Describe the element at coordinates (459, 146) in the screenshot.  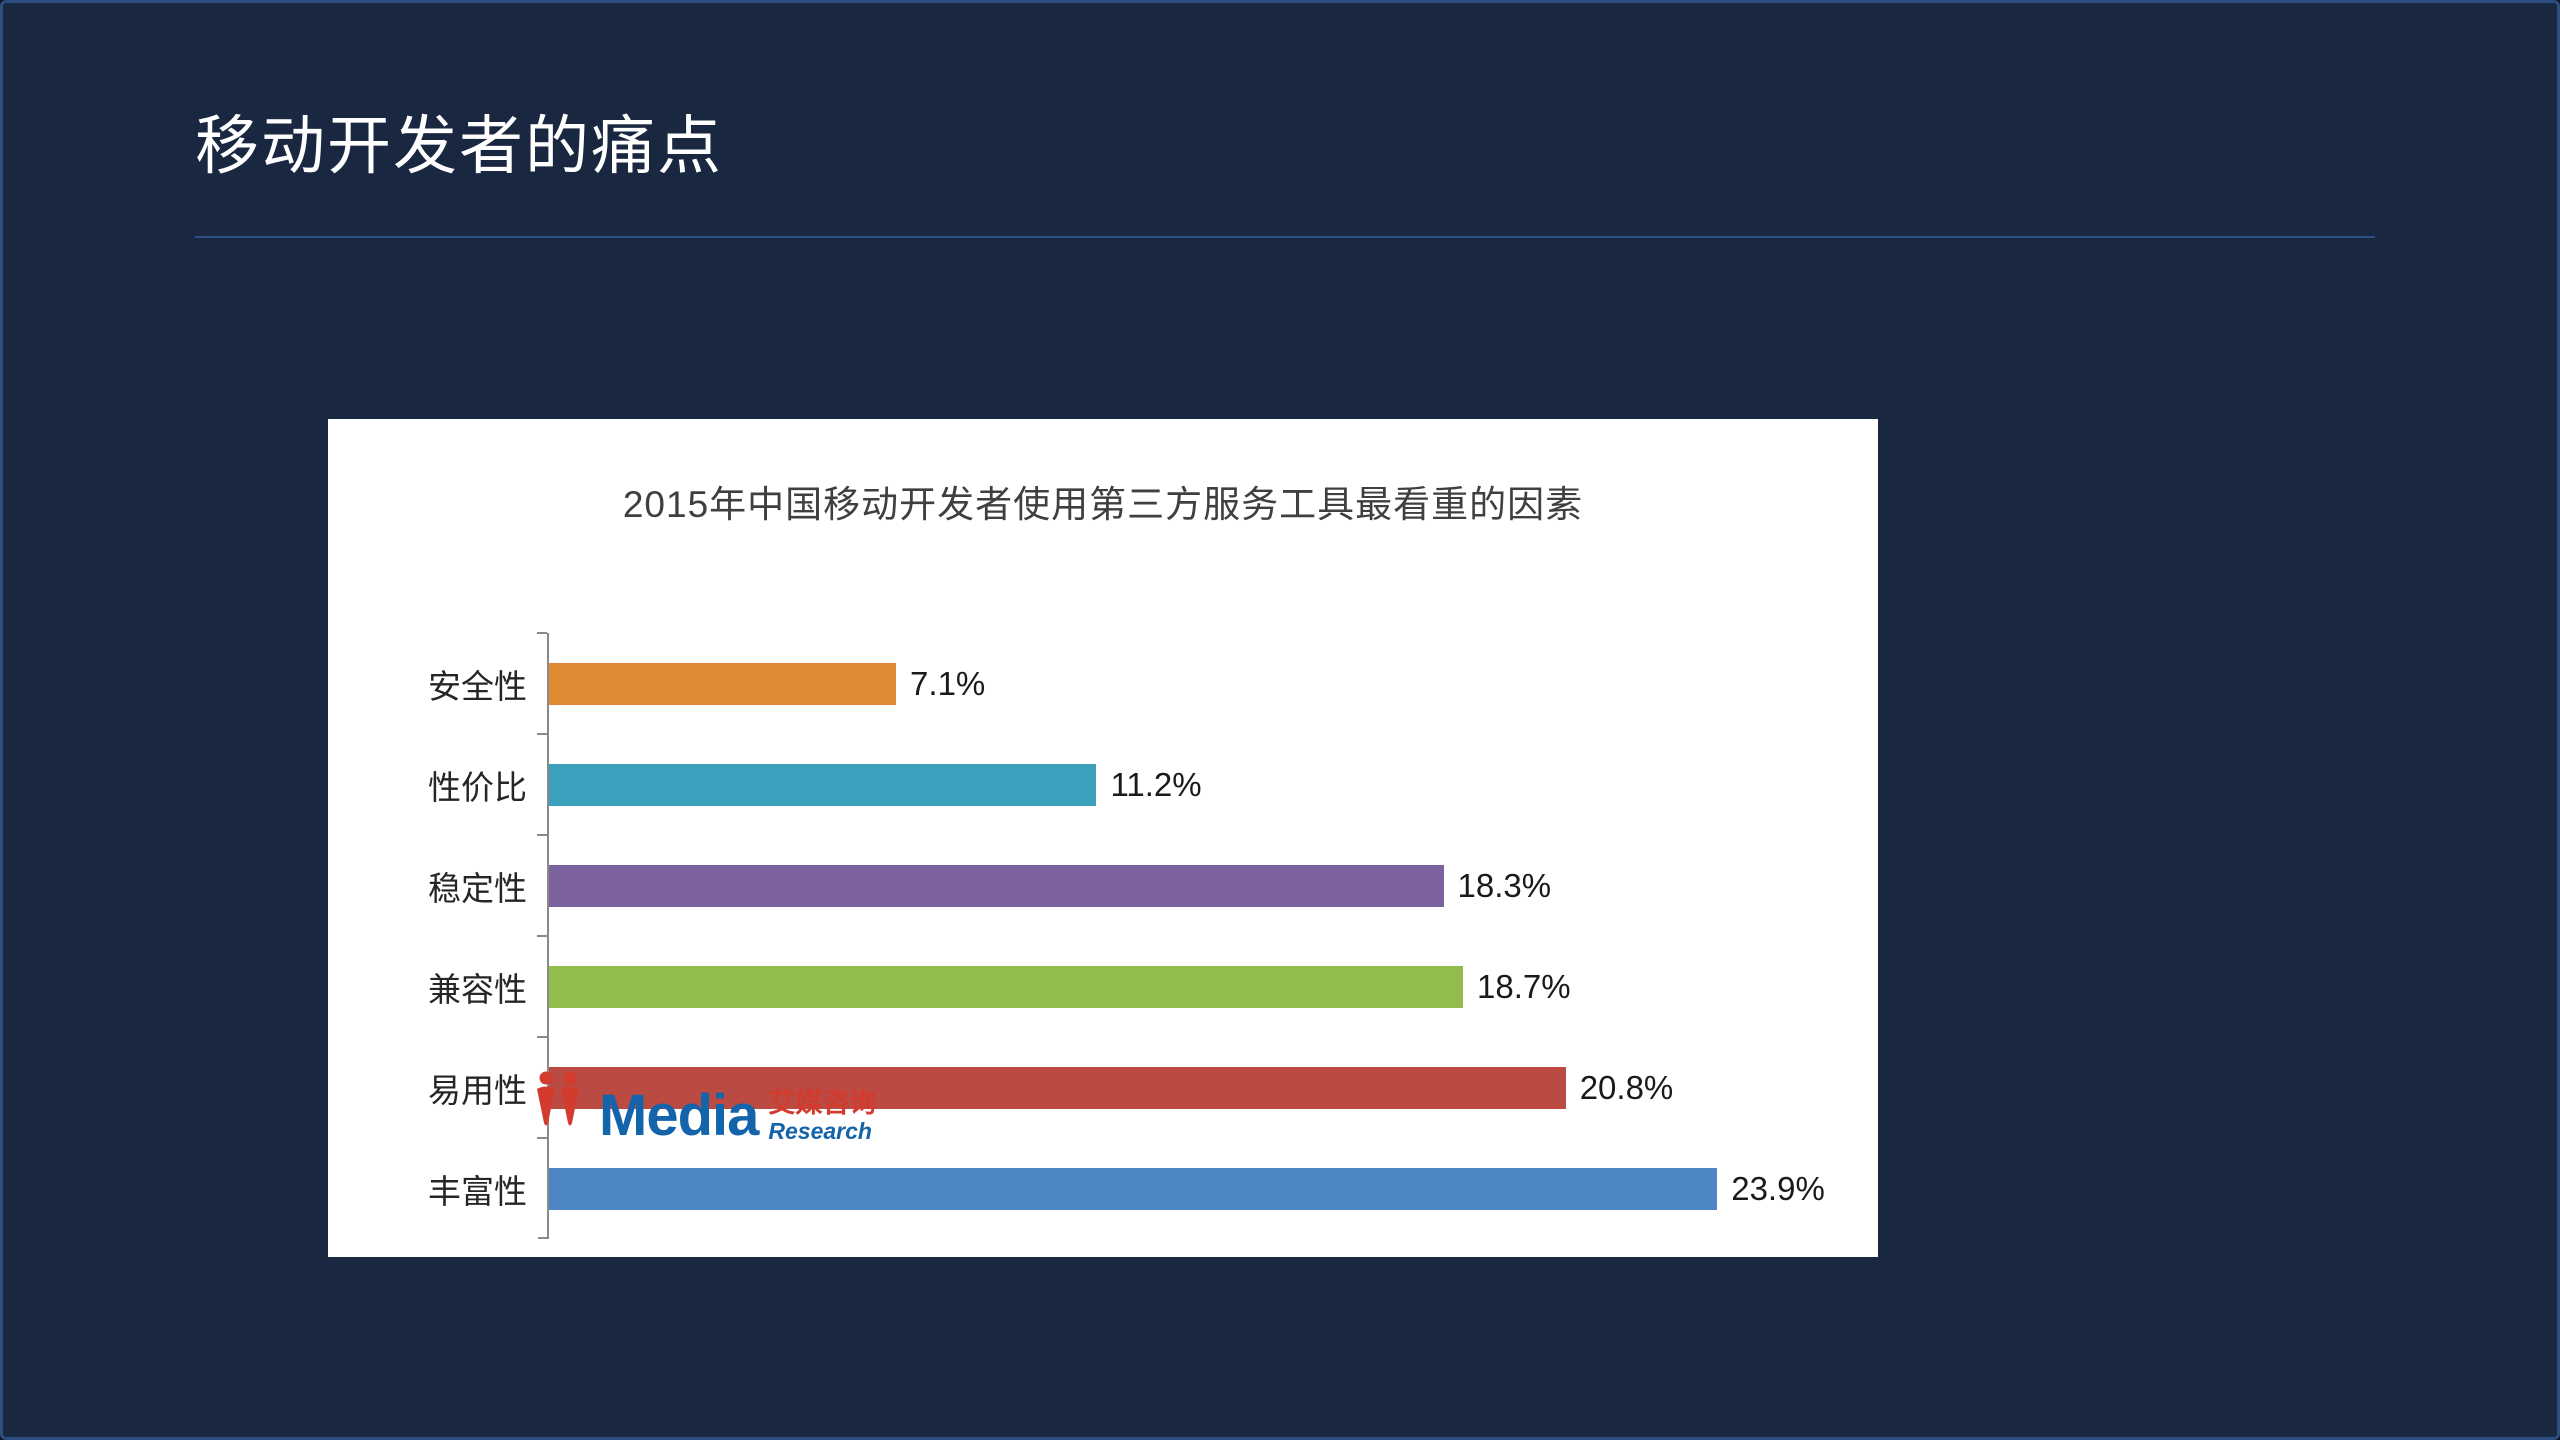
I see `slide-title: 移动开发者的痛点` at that location.